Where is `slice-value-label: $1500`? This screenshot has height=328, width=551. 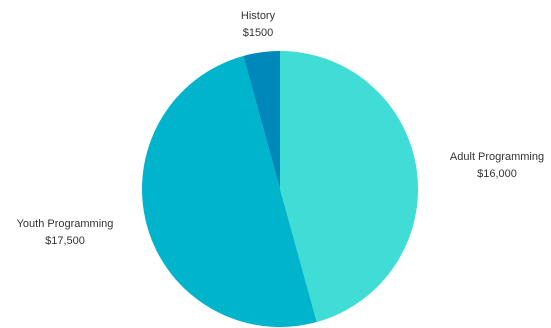
slice-value-label: $1500 is located at coordinates (258, 33).